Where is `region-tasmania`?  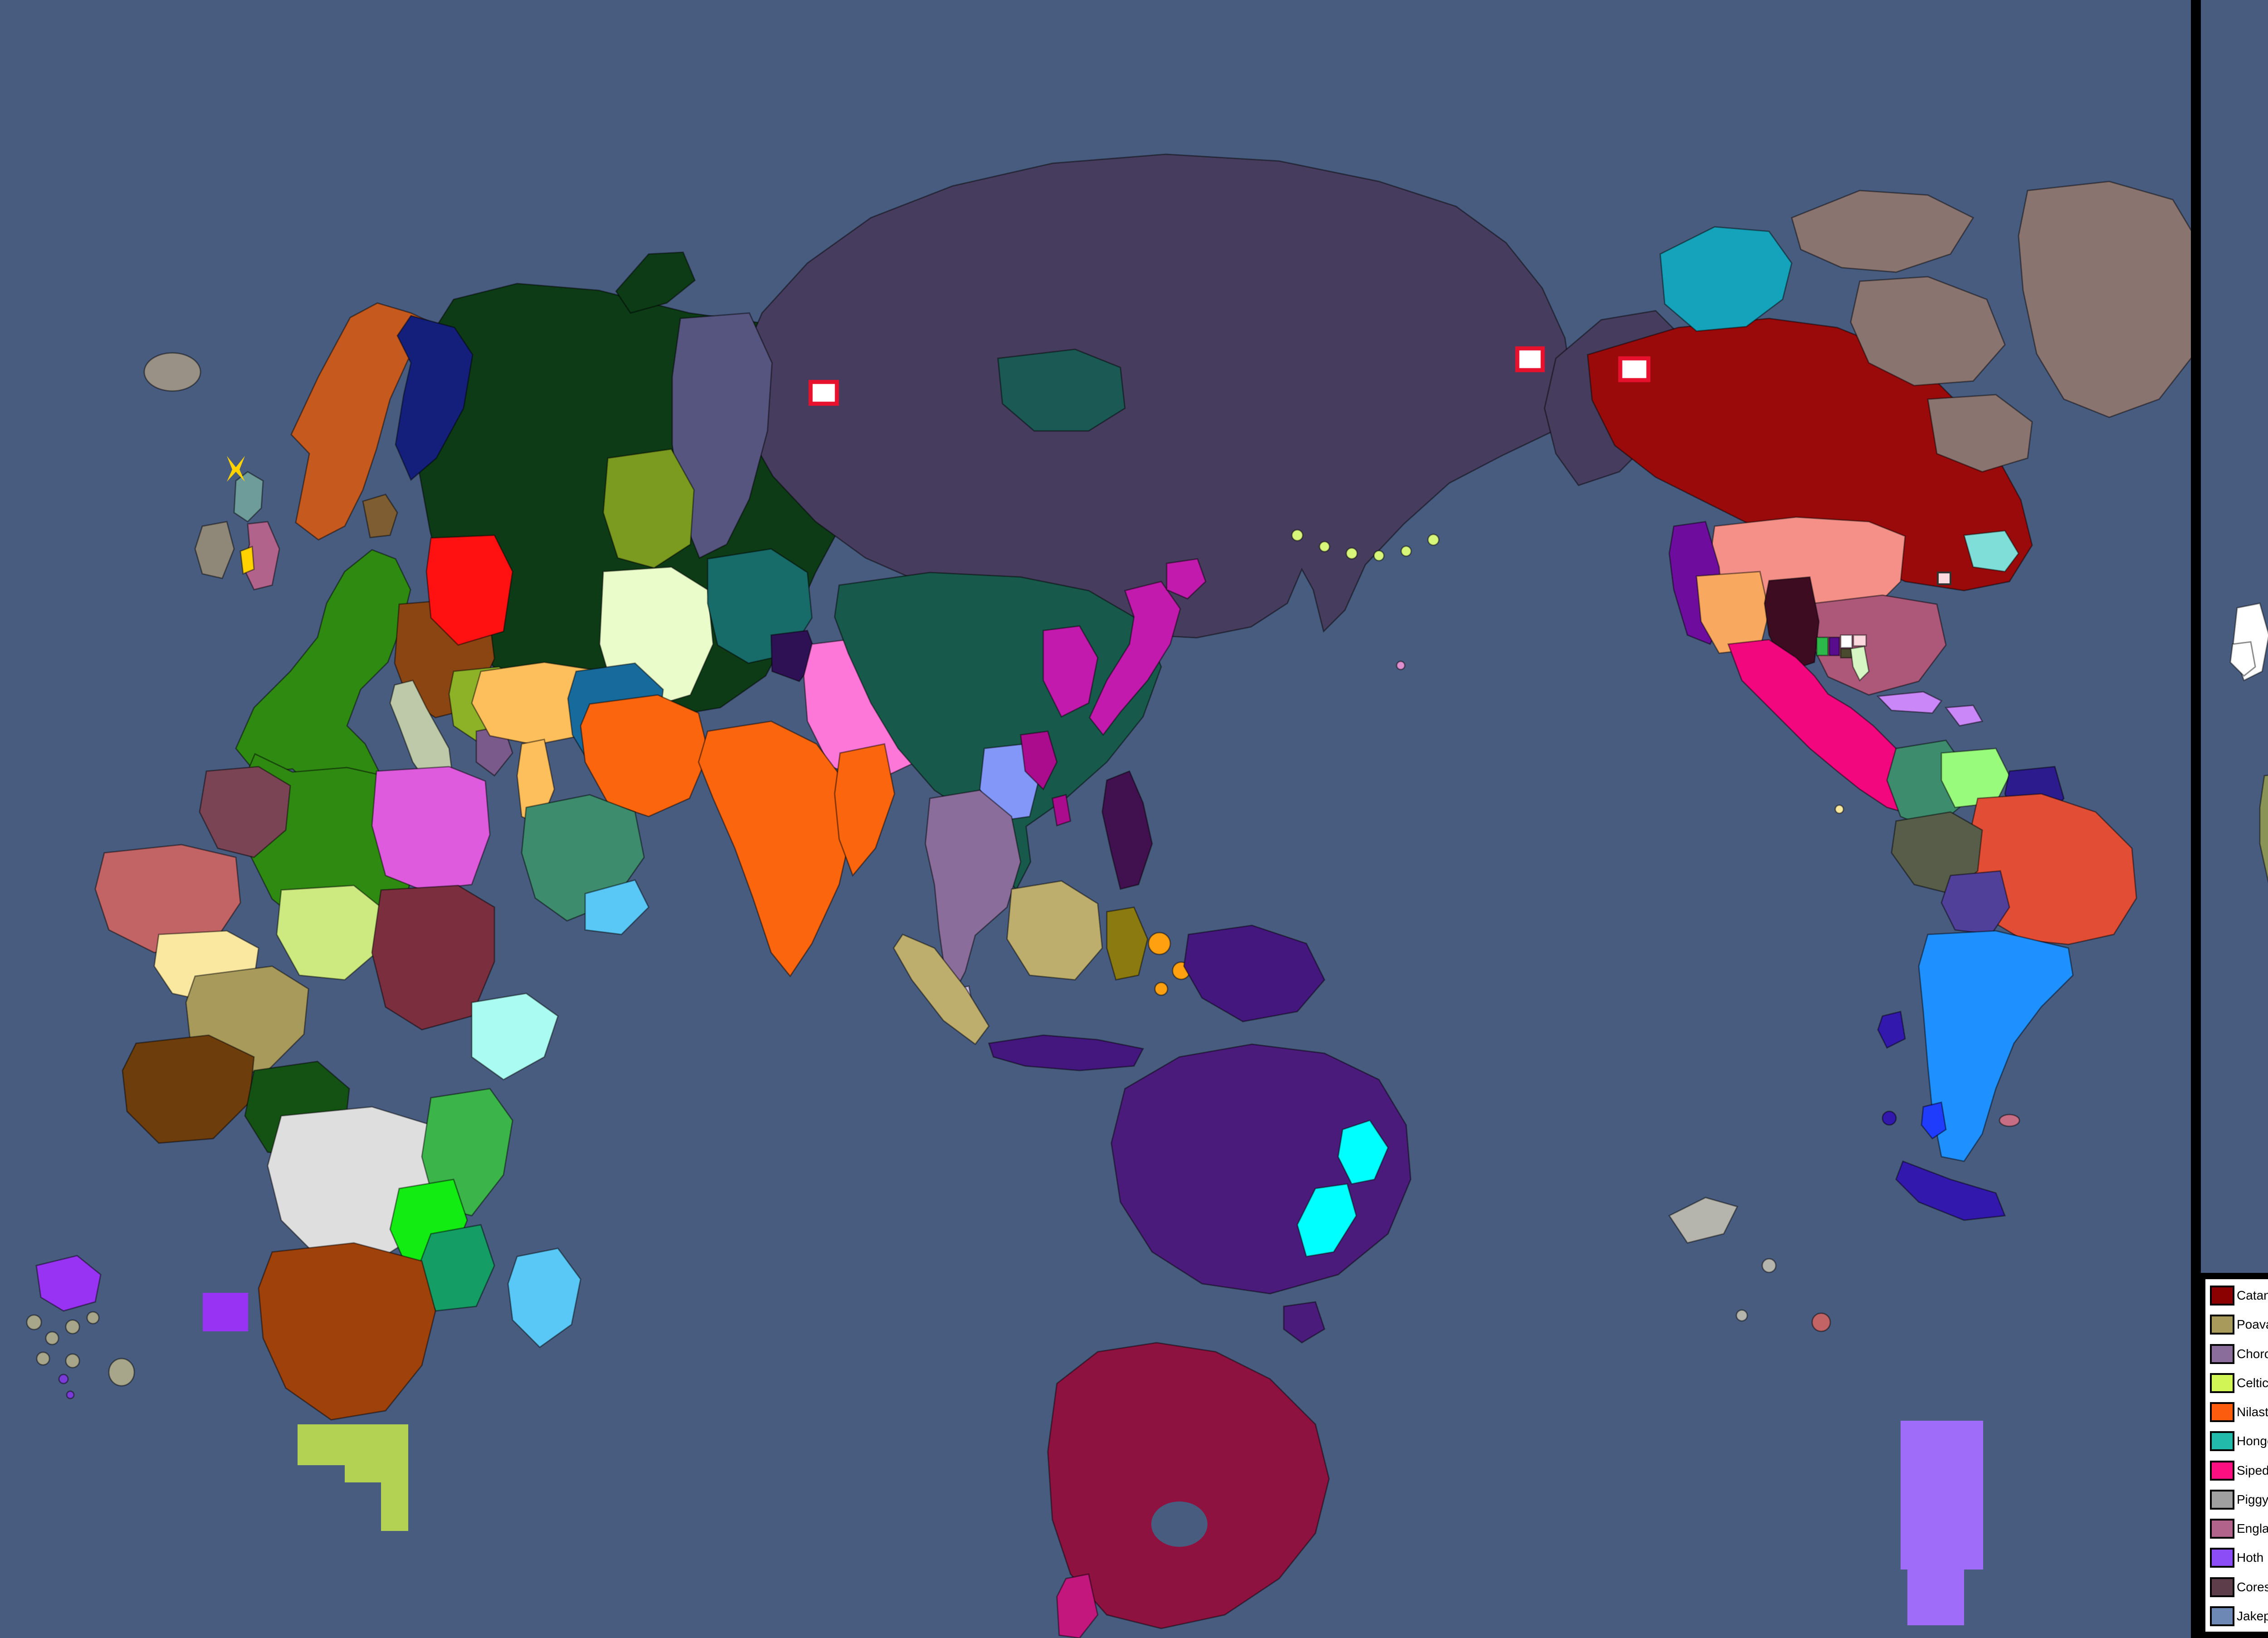
region-tasmania is located at coordinates (1304, 1322).